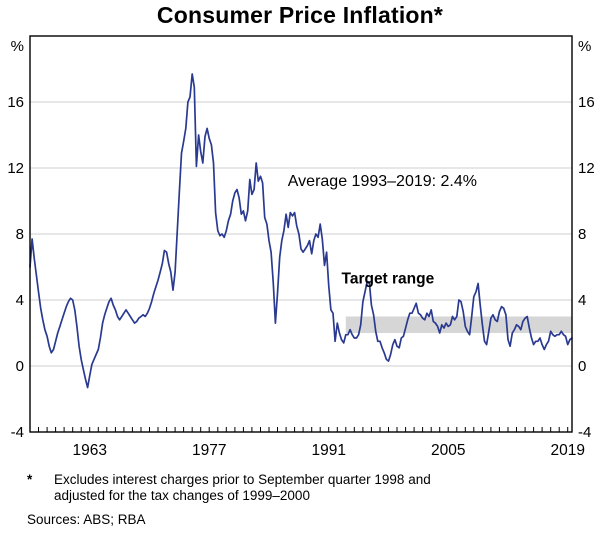 This screenshot has height=538, width=600. I want to click on x-tick-label: 1977, so click(209, 450).